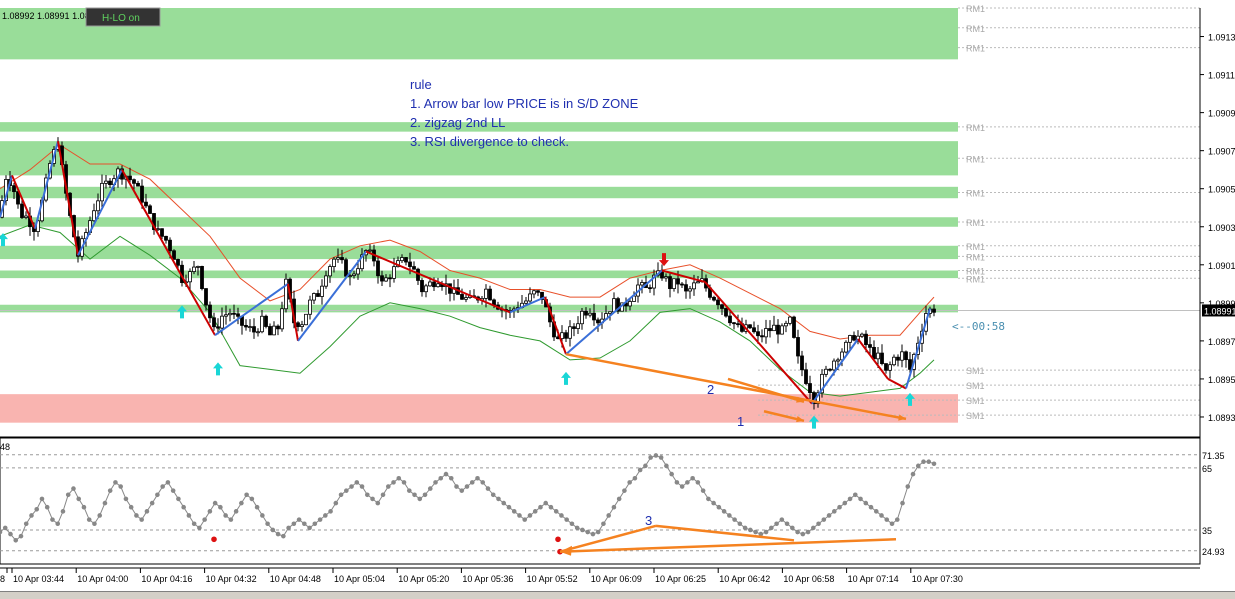 This screenshot has height=599, width=1235. I want to click on divergence-arrowhead, so click(566, 550).